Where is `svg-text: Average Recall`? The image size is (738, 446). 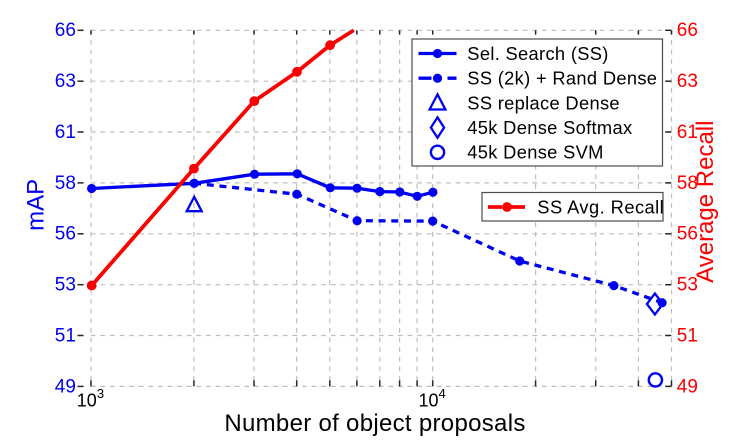
svg-text: Average Recall is located at coordinates (705, 202).